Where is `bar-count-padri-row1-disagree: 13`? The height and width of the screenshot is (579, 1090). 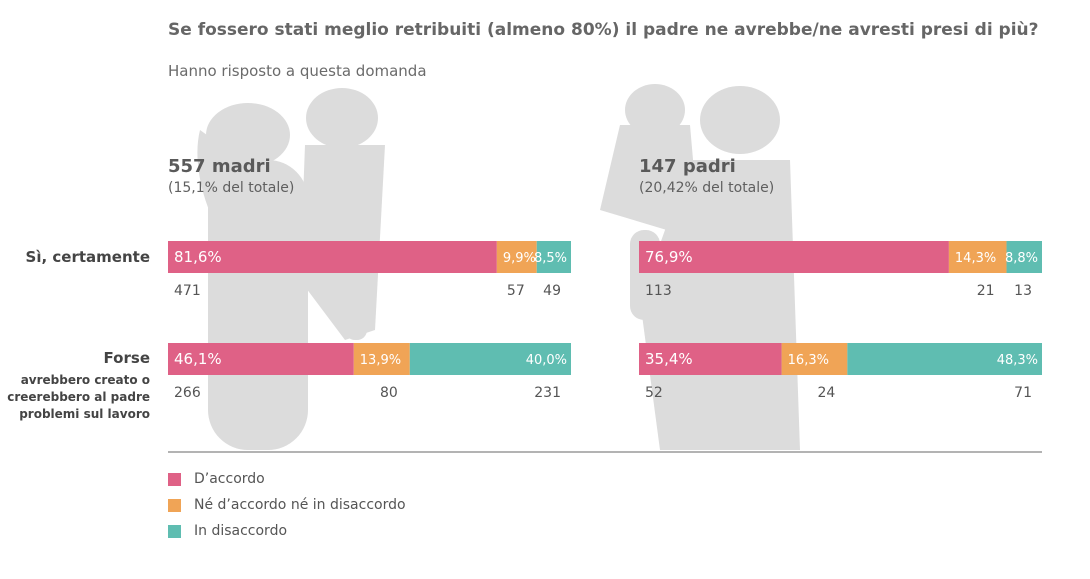
bar-count-padri-row1-disagree: 13 is located at coordinates (1023, 291).